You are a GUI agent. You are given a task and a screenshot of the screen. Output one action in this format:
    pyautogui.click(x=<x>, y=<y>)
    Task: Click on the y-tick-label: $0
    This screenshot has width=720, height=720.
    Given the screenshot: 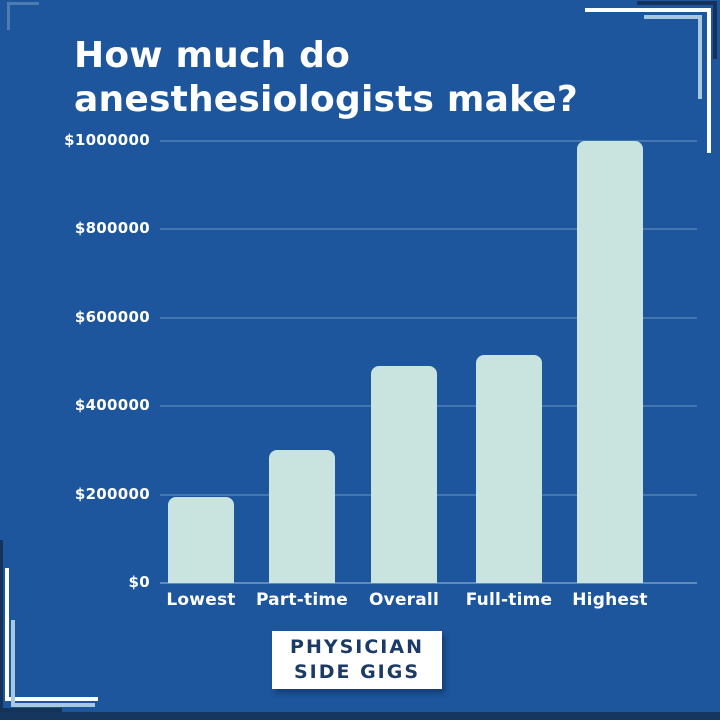 What is the action you would take?
    pyautogui.click(x=139, y=582)
    